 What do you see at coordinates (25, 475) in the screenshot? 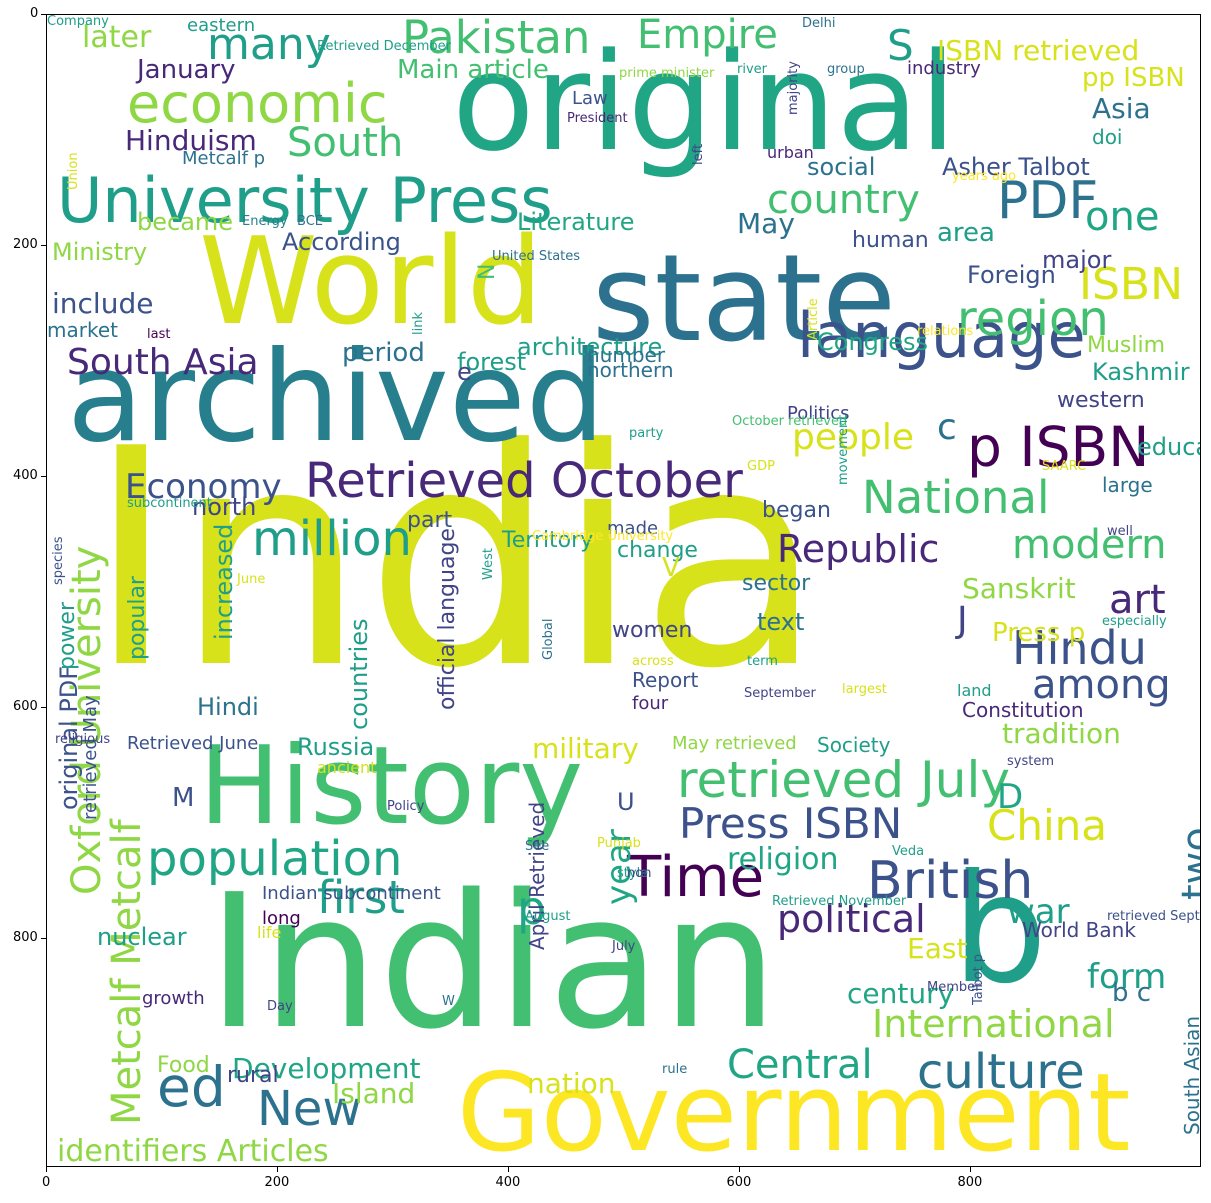
I see `y-tick-label: 400` at bounding box center [25, 475].